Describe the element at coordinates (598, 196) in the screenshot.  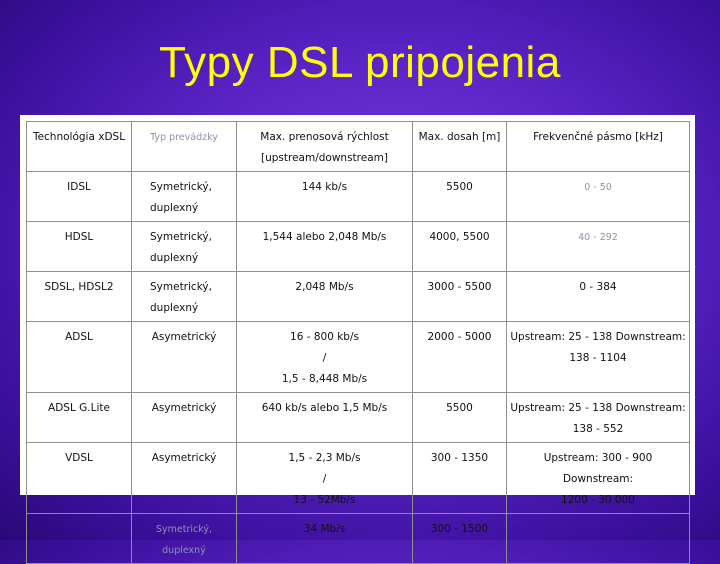
I see `freq-cell: 0 - 50` at that location.